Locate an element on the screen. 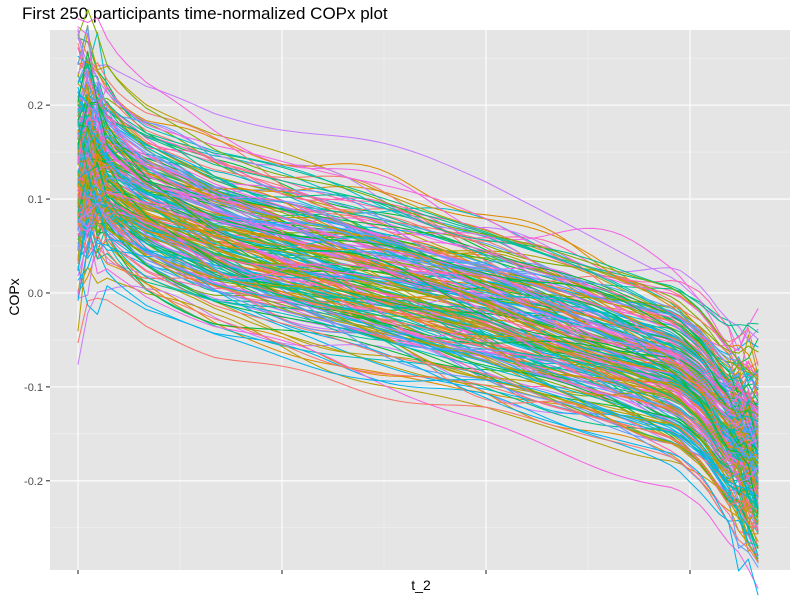 Image resolution: width=800 pixels, height=605 pixels. y-tick-label: 0.2 is located at coordinates (35, 106).